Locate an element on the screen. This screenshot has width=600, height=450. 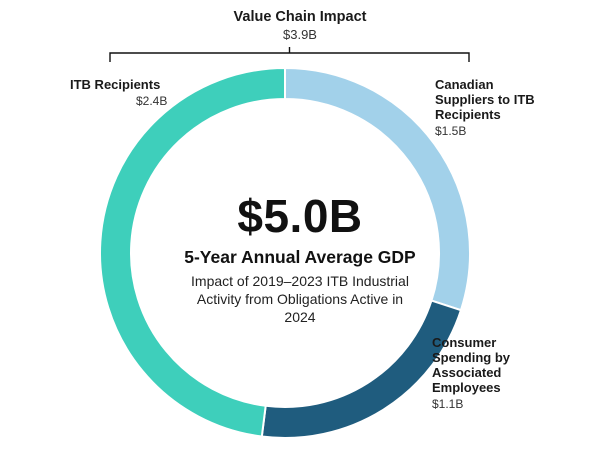
total-gdp-value: $5.0B is located at coordinates (300, 216).